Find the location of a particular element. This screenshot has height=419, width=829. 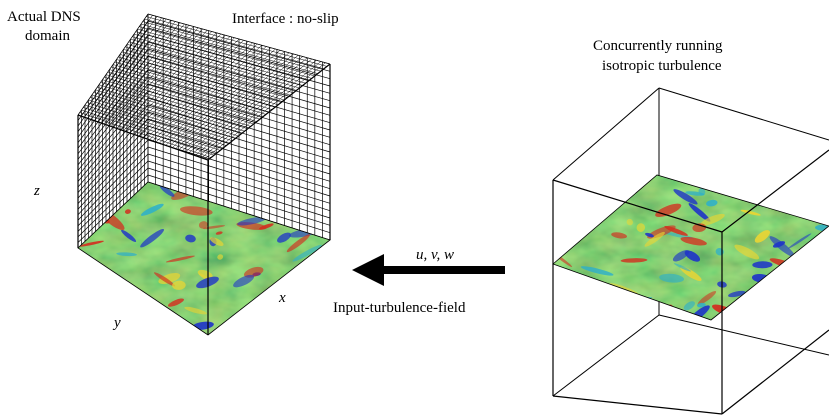

isotropic-turbulence-plane is located at coordinates (691, 247).